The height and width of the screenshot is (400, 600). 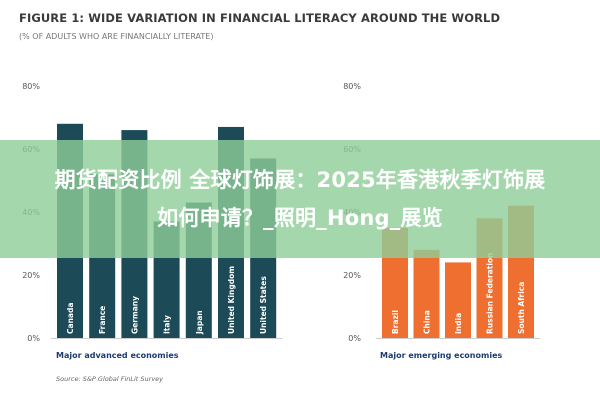 What do you see at coordinates (458, 323) in the screenshot?
I see `category-label: India` at bounding box center [458, 323].